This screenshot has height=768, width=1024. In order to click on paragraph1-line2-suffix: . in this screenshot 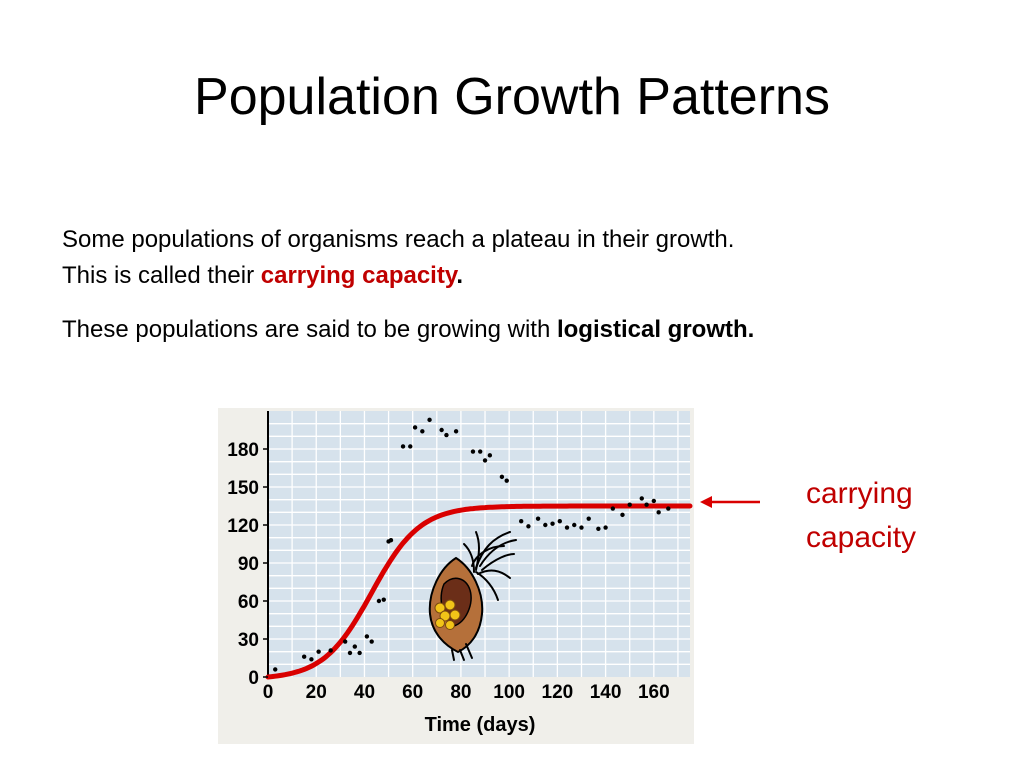, I will do `click(460, 275)`.